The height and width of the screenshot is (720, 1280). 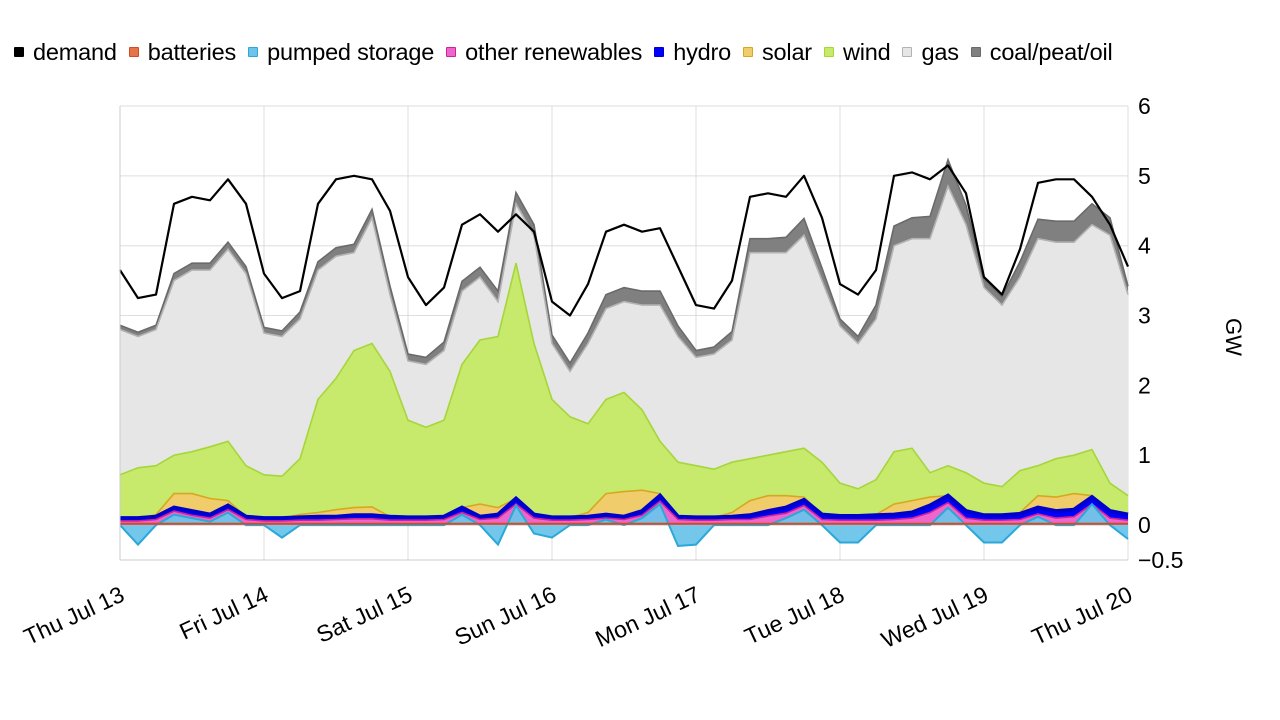 What do you see at coordinates (192, 51) in the screenshot?
I see `legend-label-batteries: batteries` at bounding box center [192, 51].